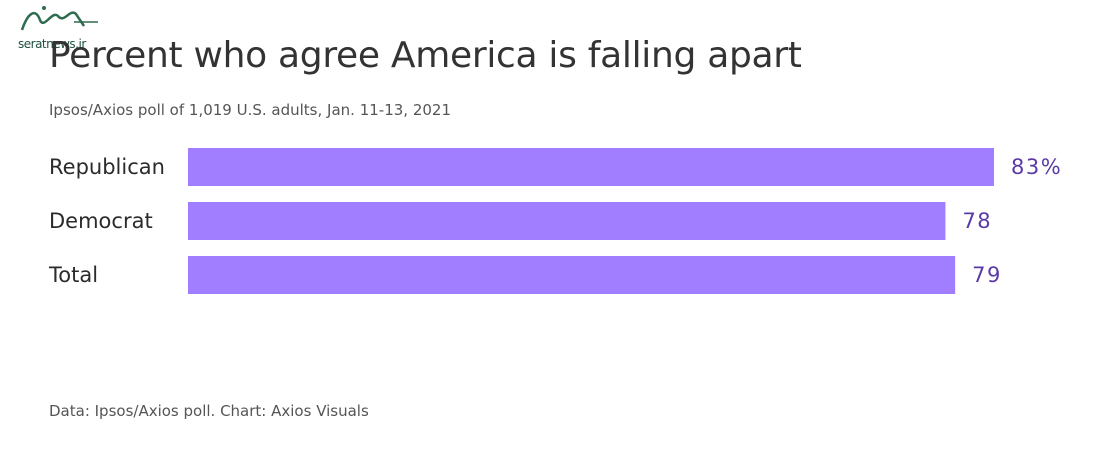 Image resolution: width=1115 pixels, height=449 pixels. I want to click on watermark-logo: seratnews.ir, so click(59, 27).